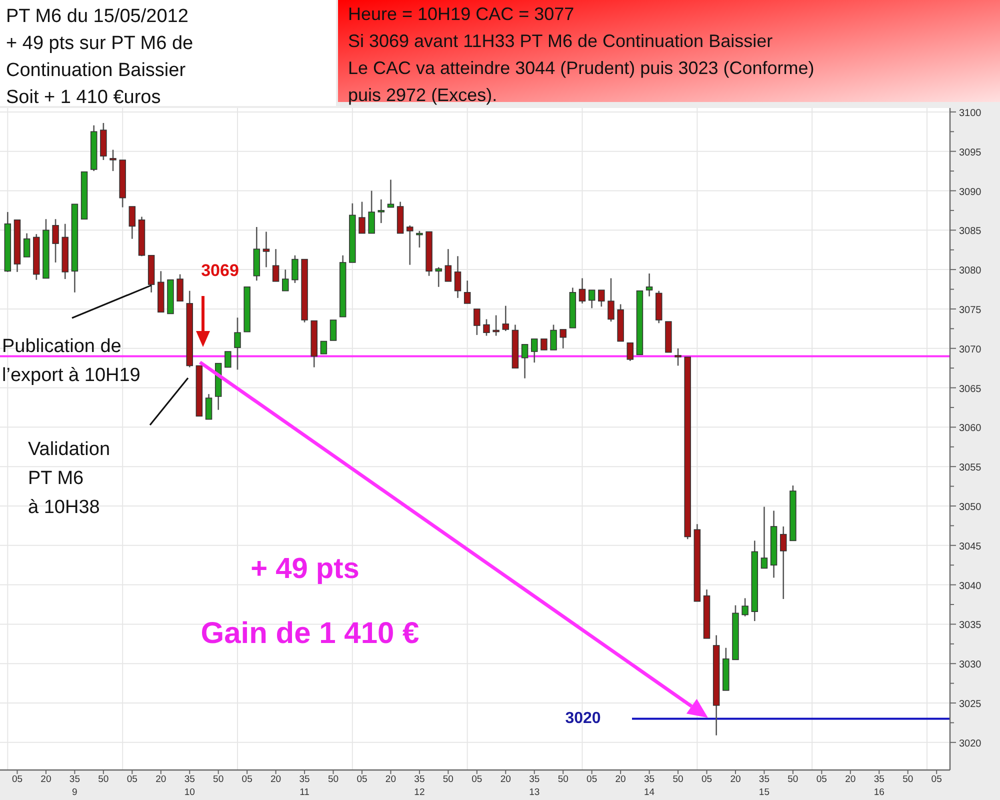 The image size is (1000, 800). What do you see at coordinates (970, 192) in the screenshot?
I see `y-tick-label: 3090` at bounding box center [970, 192].